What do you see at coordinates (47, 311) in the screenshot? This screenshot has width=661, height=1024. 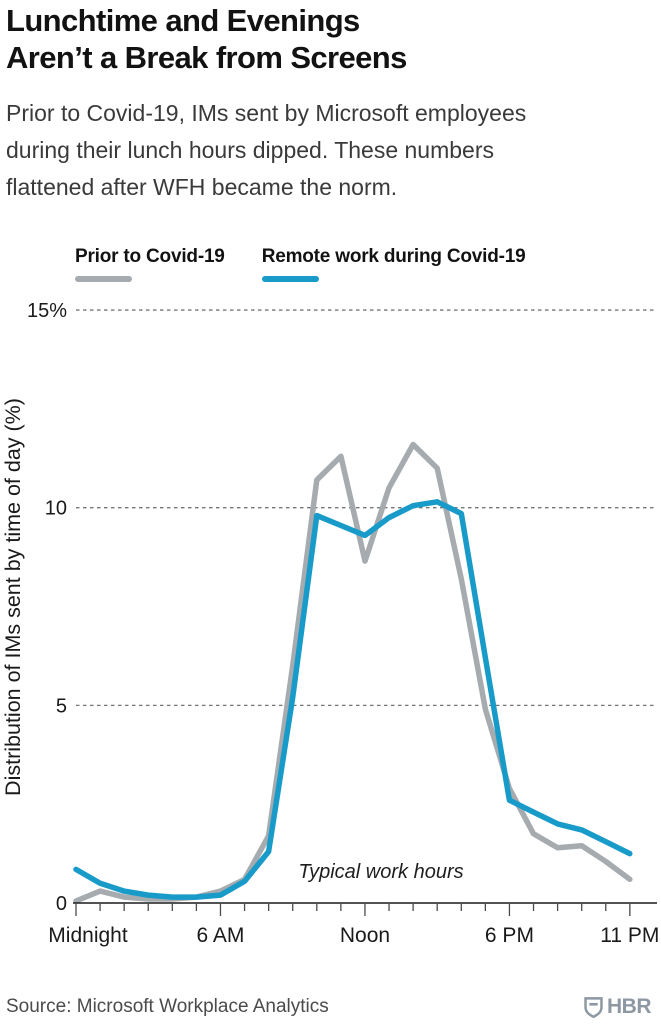 I see `y-tick-label-15: 15%` at bounding box center [47, 311].